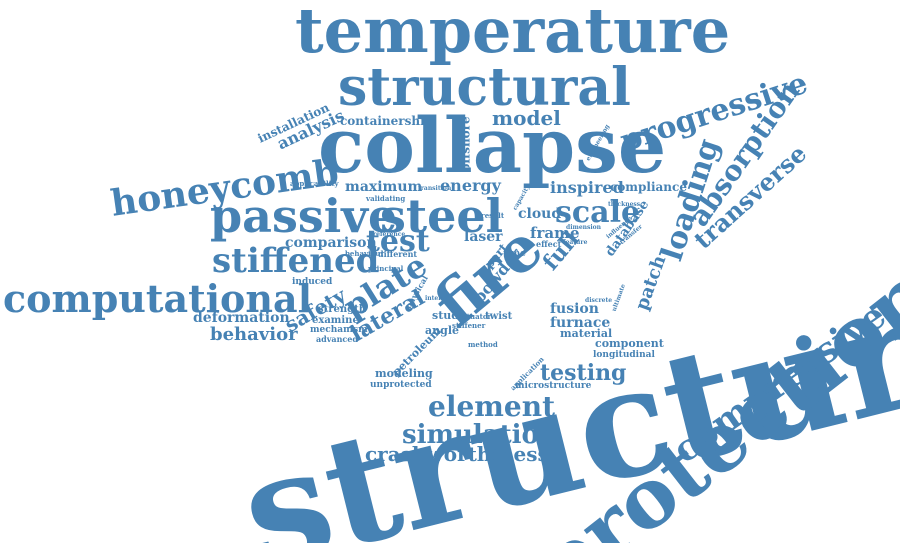 This screenshot has height=543, width=900. What do you see at coordinates (296, 261) in the screenshot?
I see `word-stiffened: stiffened` at bounding box center [296, 261].